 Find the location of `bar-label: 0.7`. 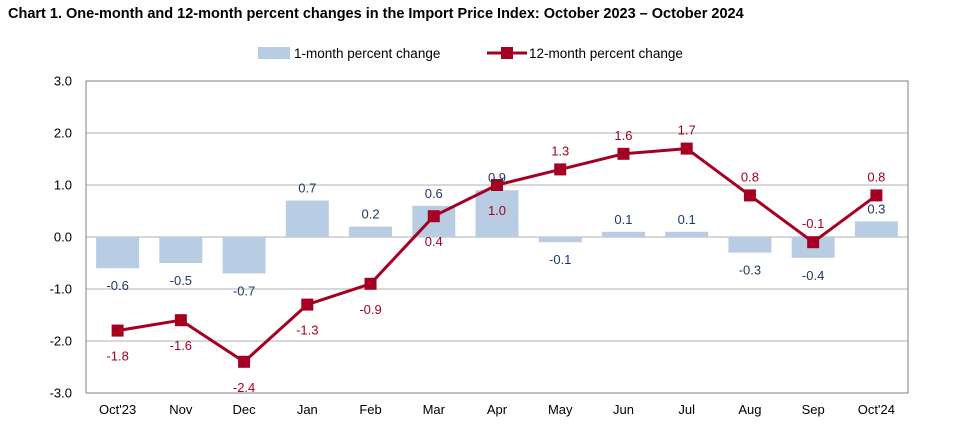

bar-label: 0.7 is located at coordinates (307, 188).